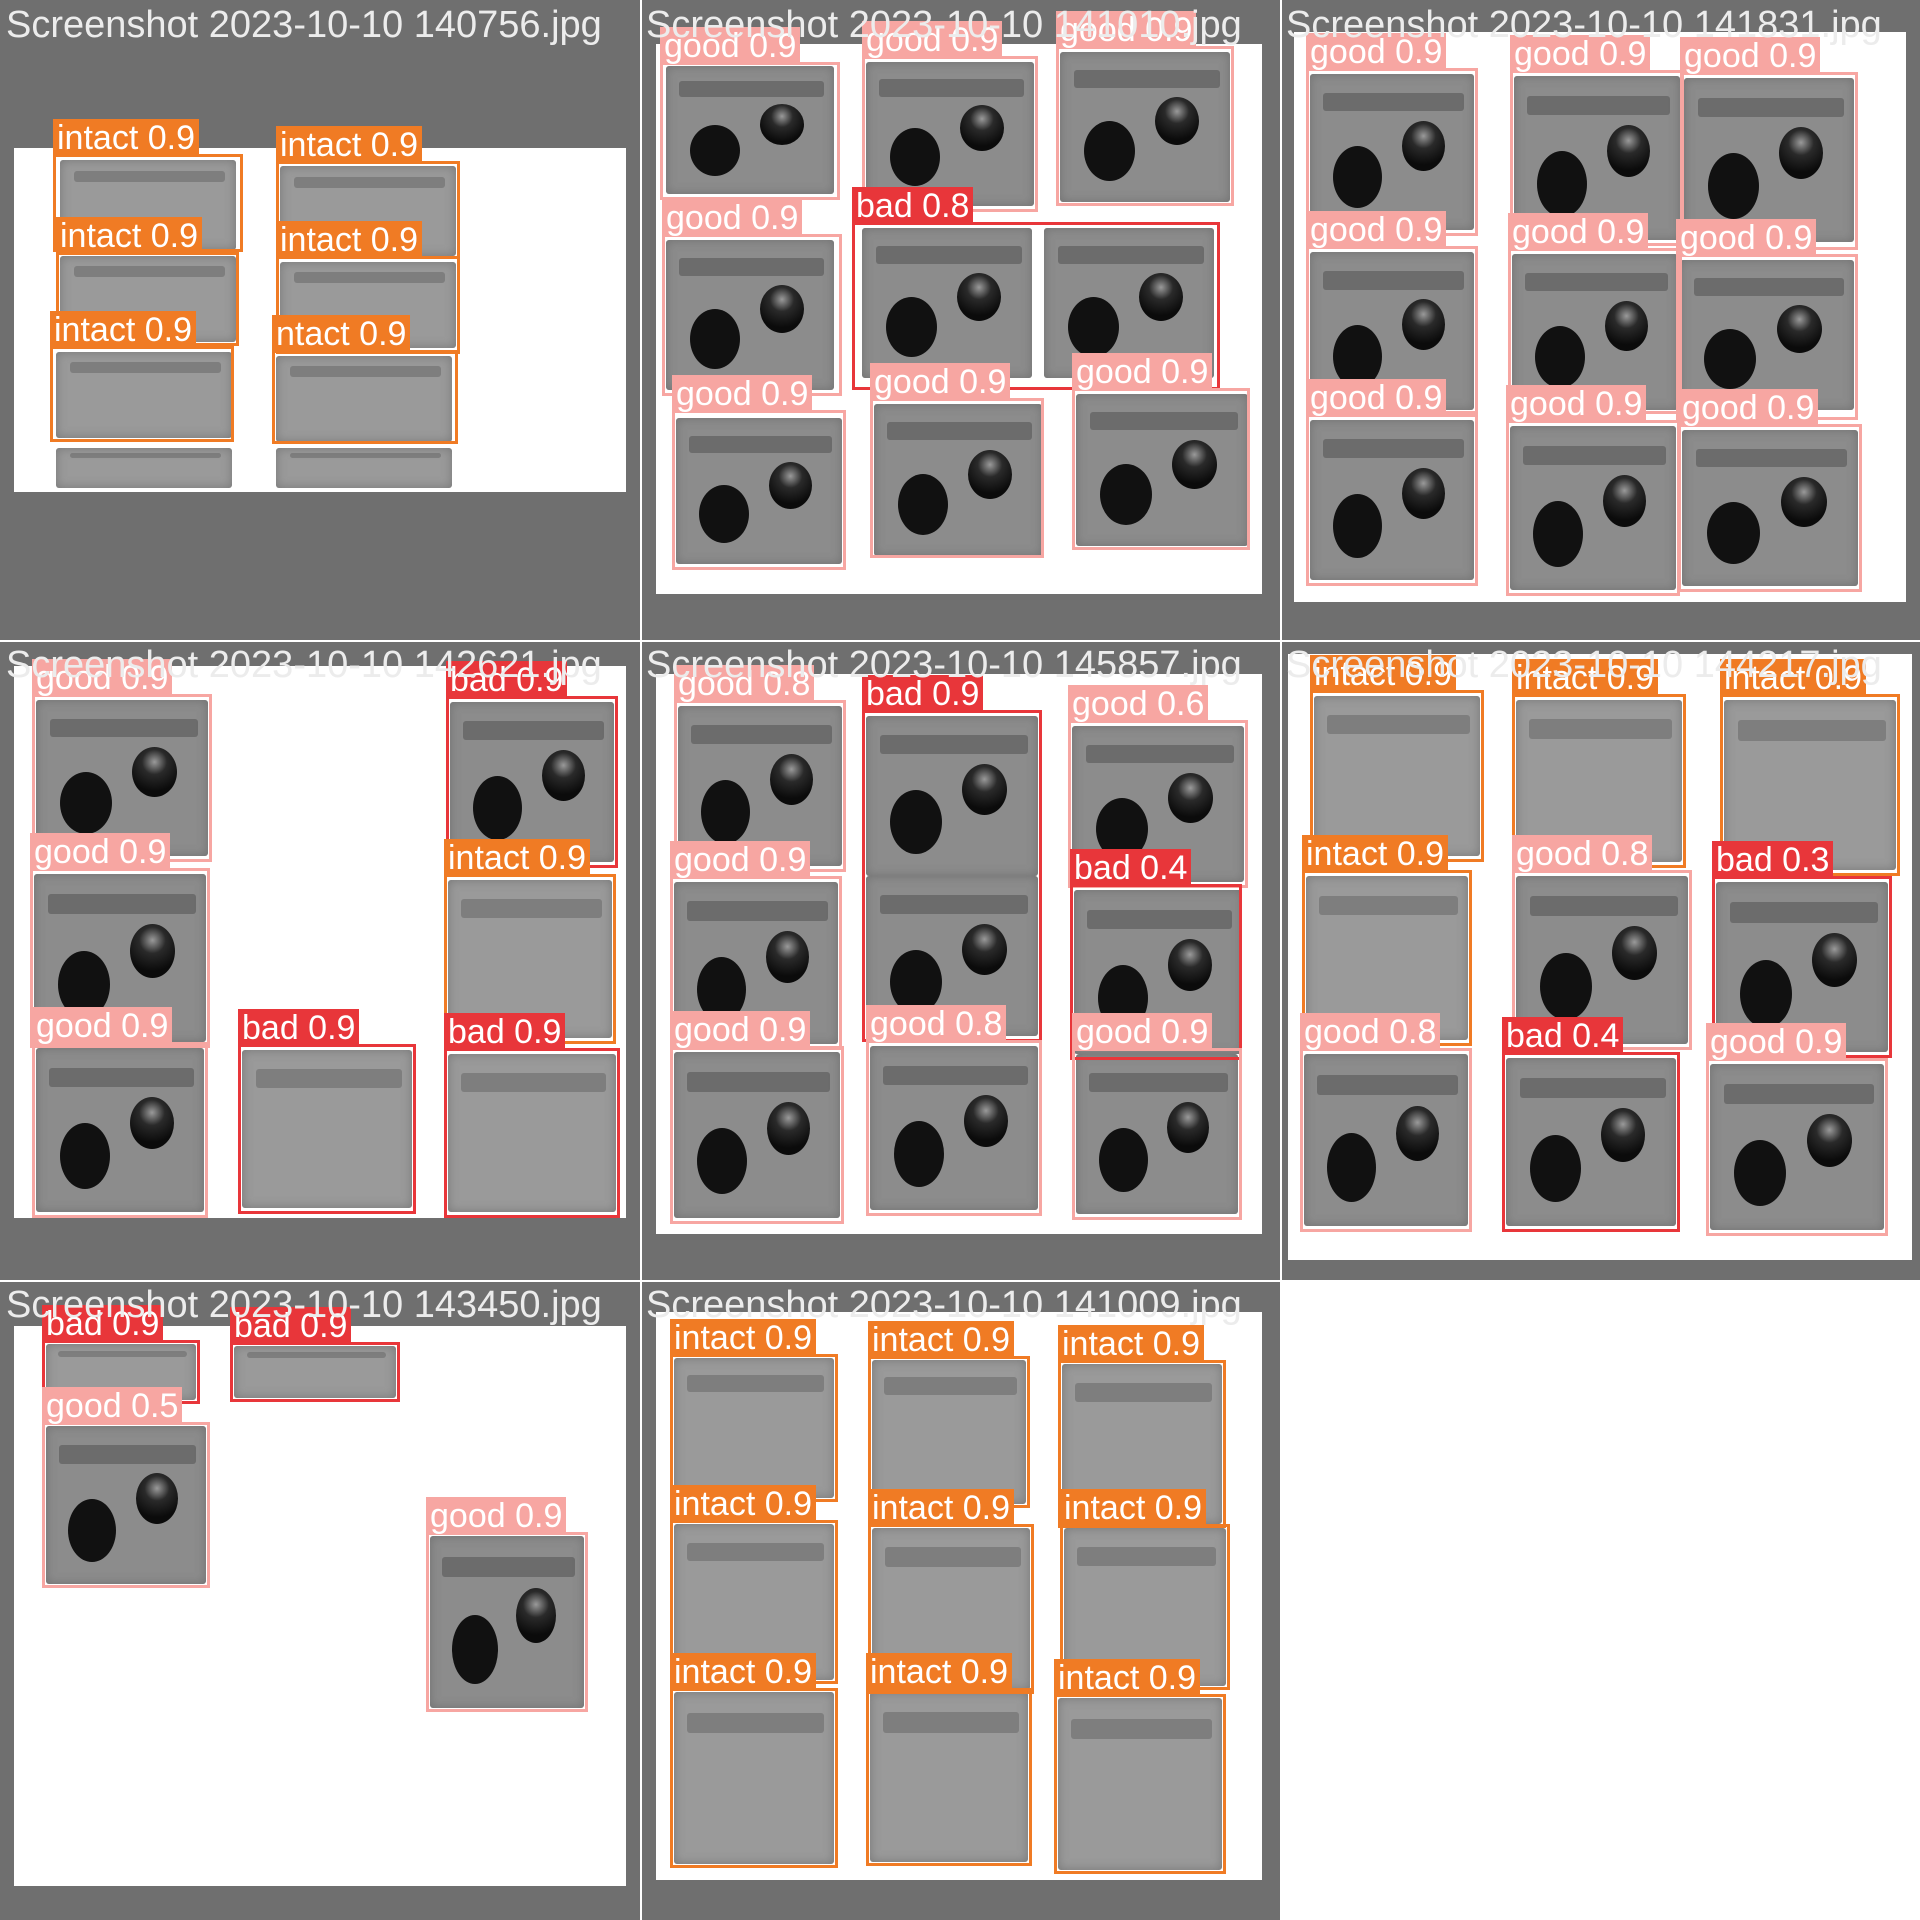 The height and width of the screenshot is (1920, 1920). I want to click on detection-box-bad: bad 0.8, so click(1036, 288).